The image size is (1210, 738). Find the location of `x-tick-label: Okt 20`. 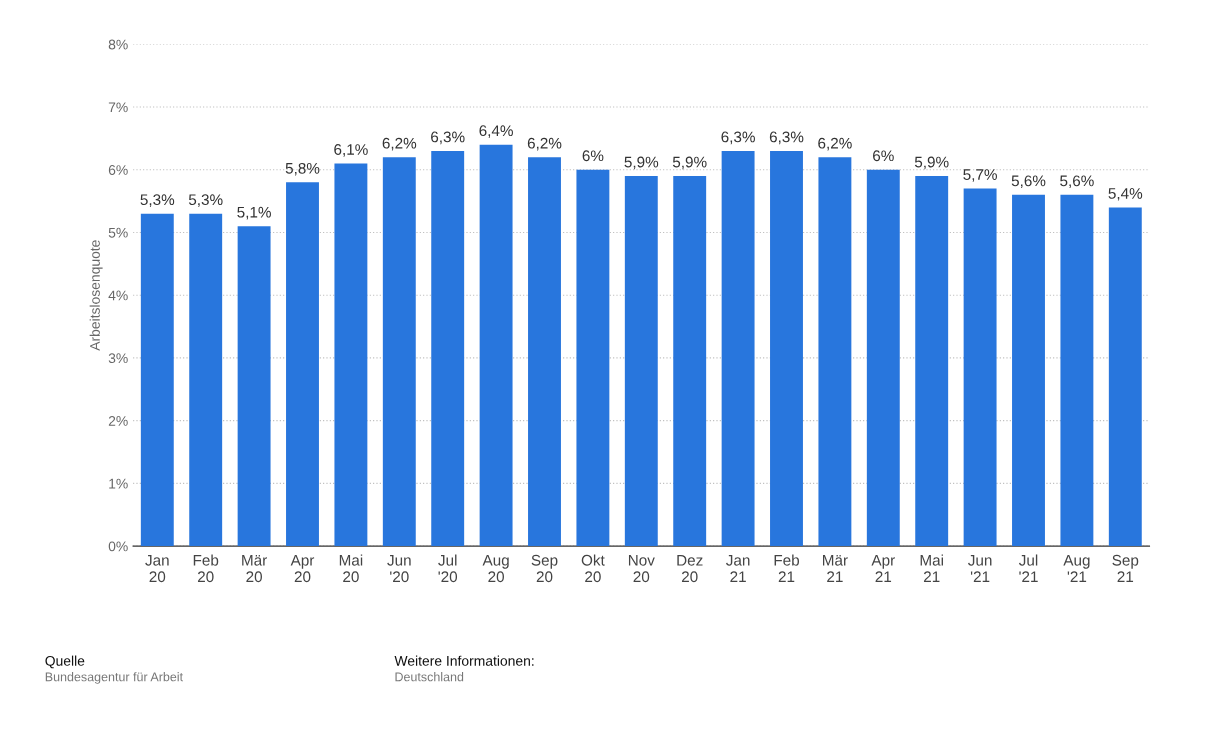

x-tick-label: Okt 20 is located at coordinates (593, 568).